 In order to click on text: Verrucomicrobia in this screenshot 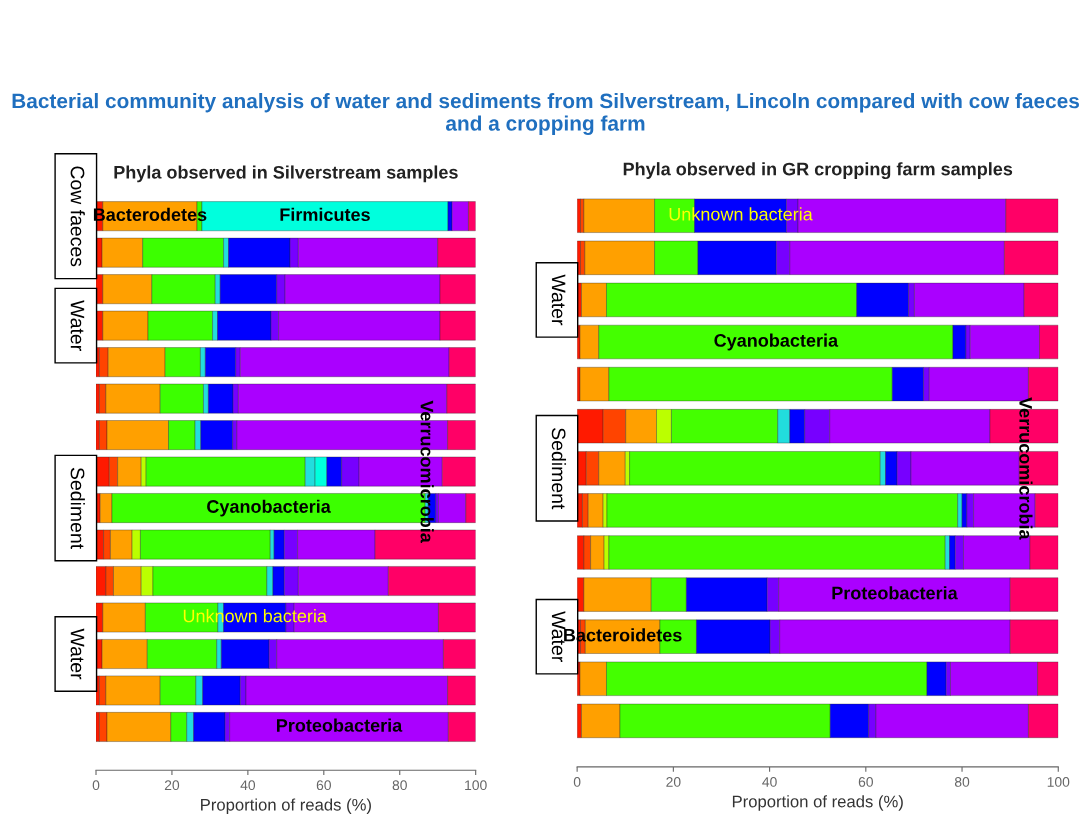, I will do `click(427, 471)`.